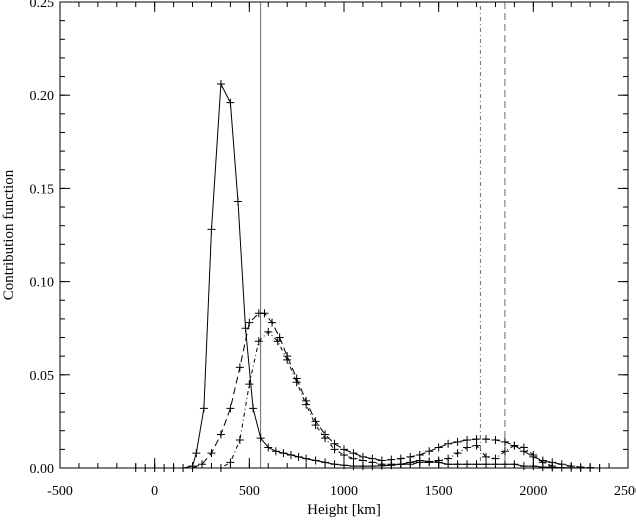 This screenshot has width=636, height=521. I want to click on y-tick-label: 0.10, so click(42, 283).